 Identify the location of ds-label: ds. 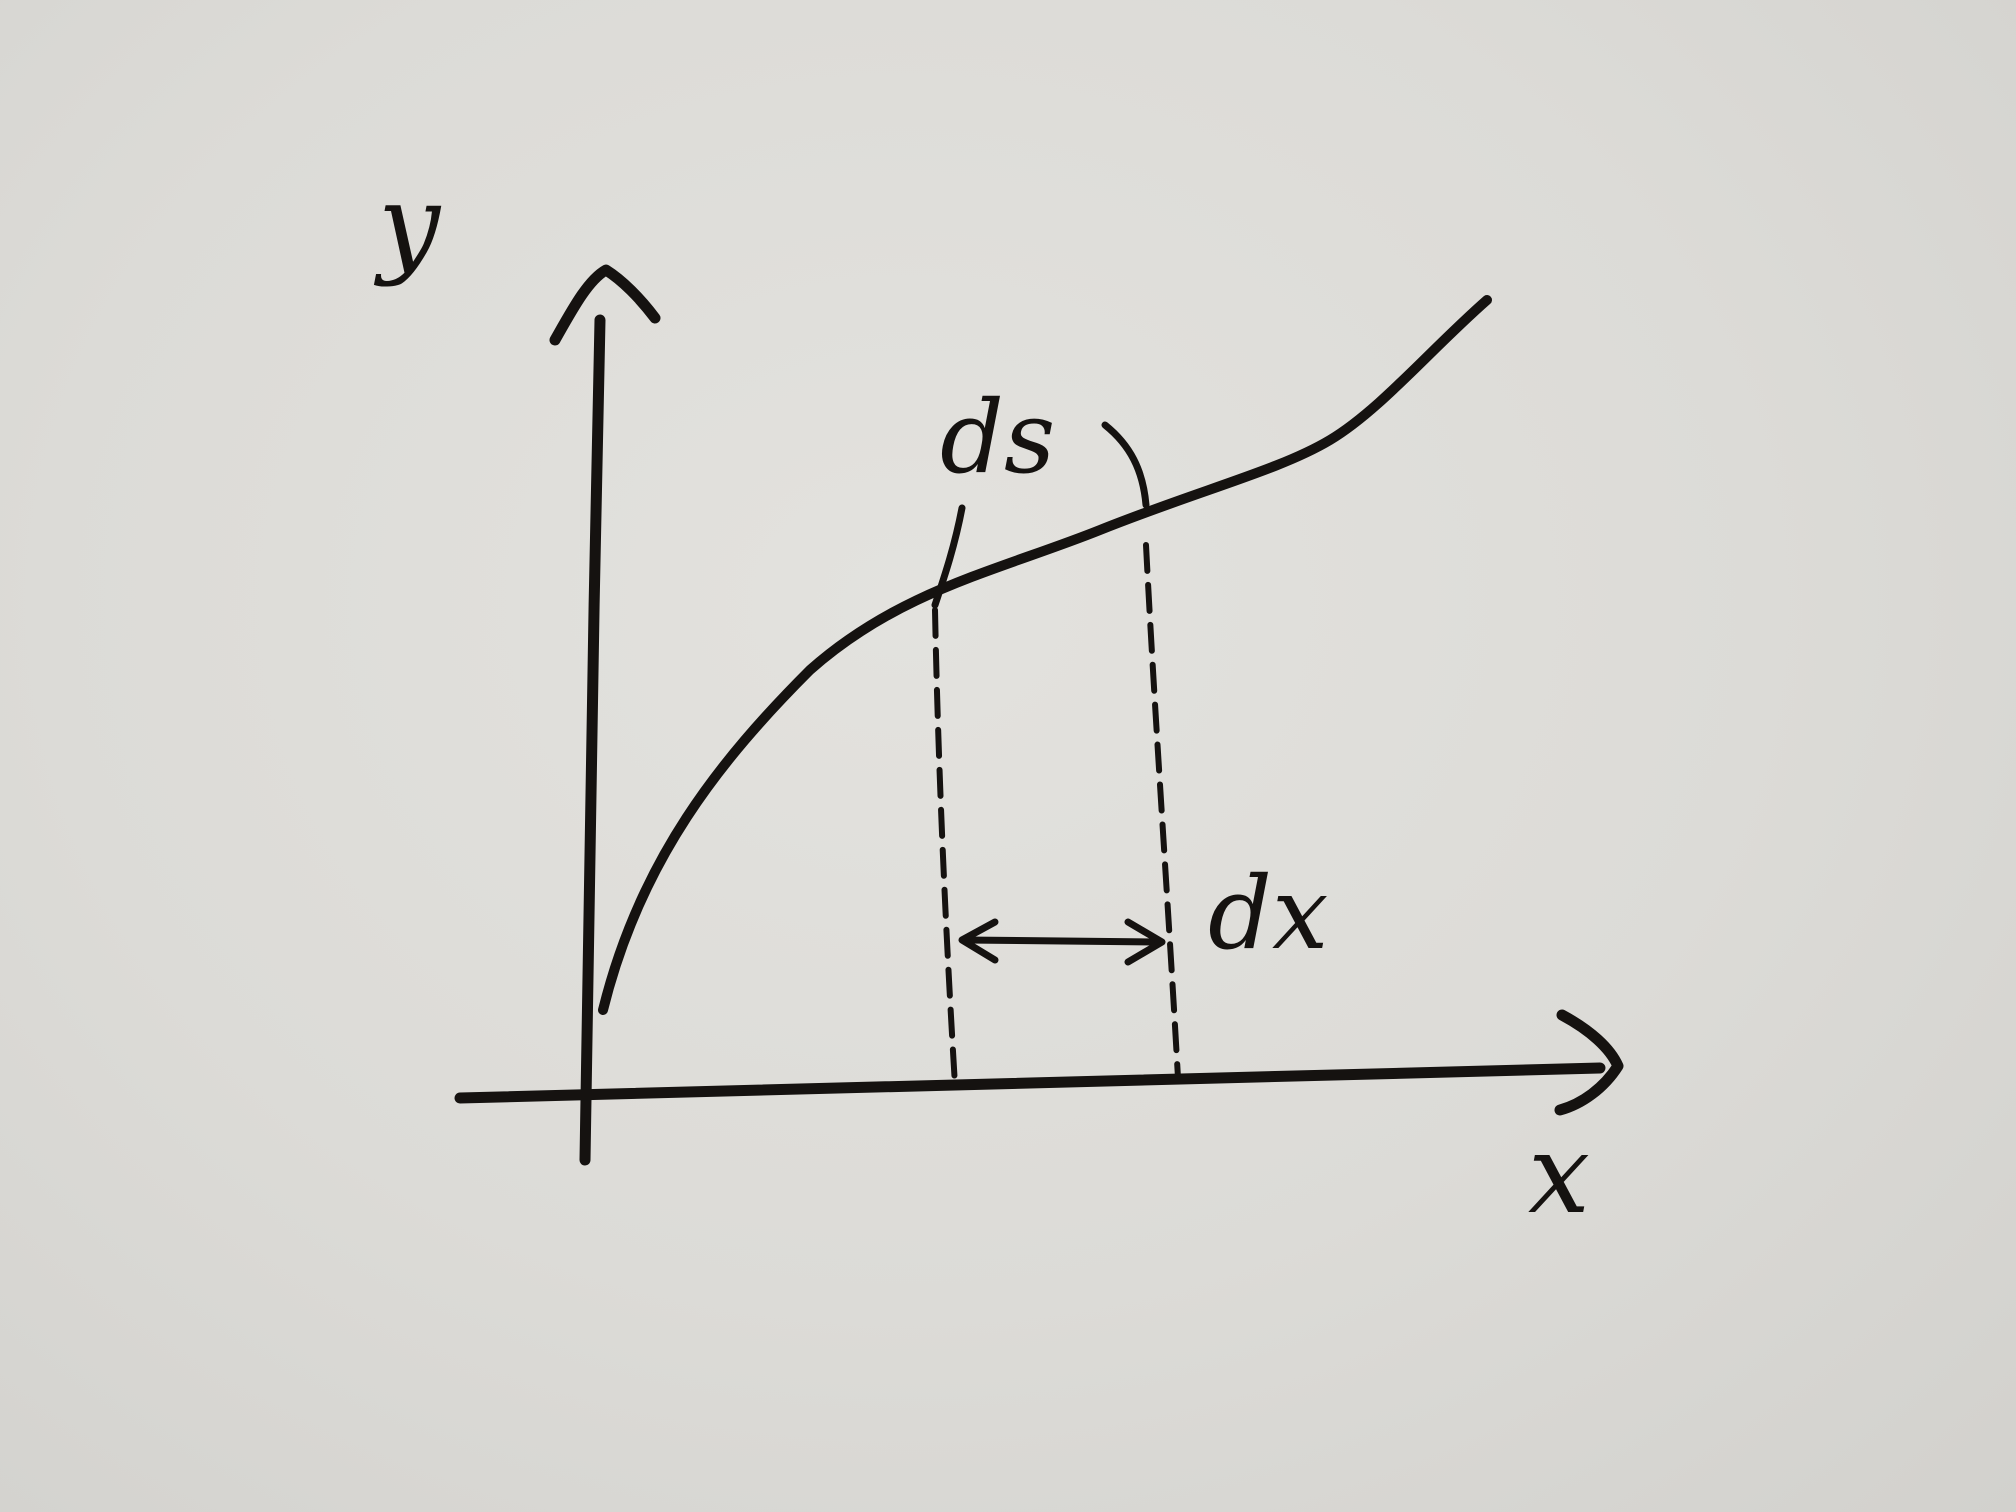
(997, 437).